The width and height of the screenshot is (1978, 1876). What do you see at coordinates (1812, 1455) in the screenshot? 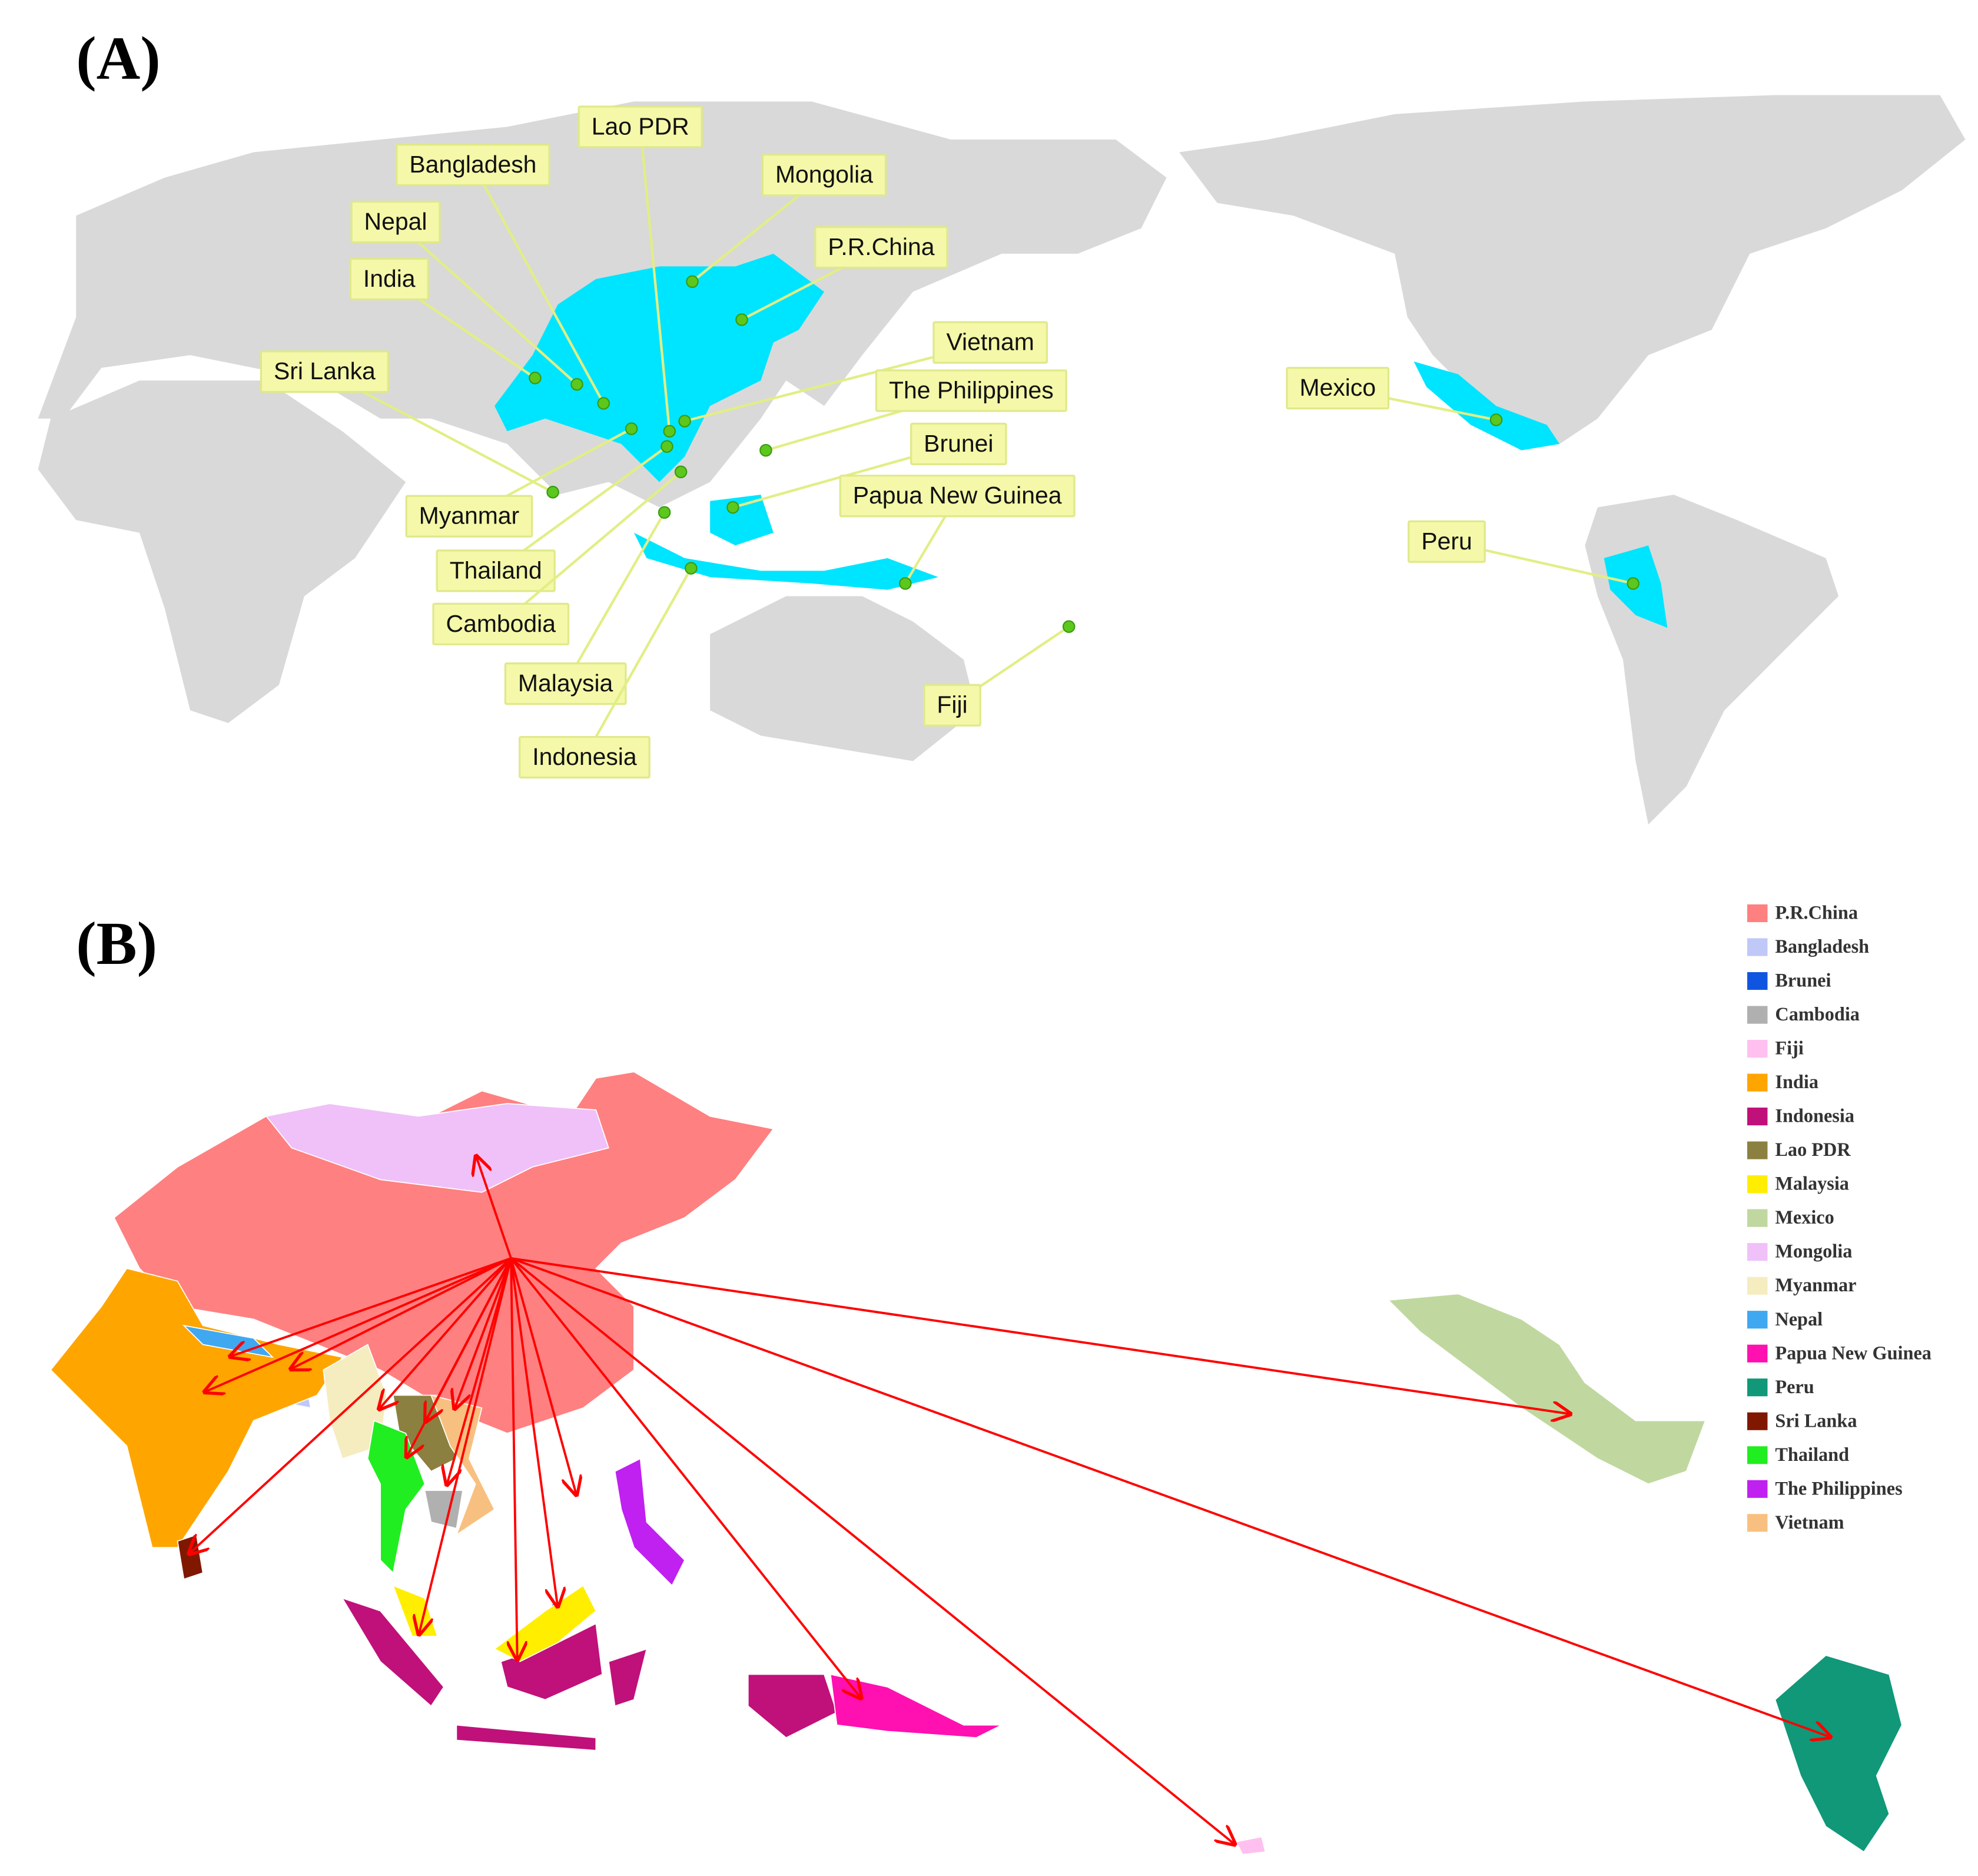
I see `legend-label: Thailand` at bounding box center [1812, 1455].